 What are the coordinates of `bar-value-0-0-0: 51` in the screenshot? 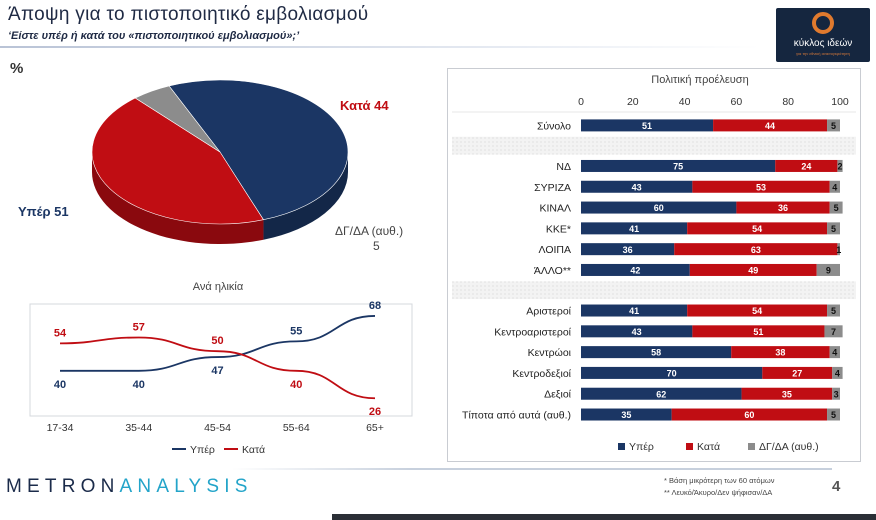 It's located at (647, 126).